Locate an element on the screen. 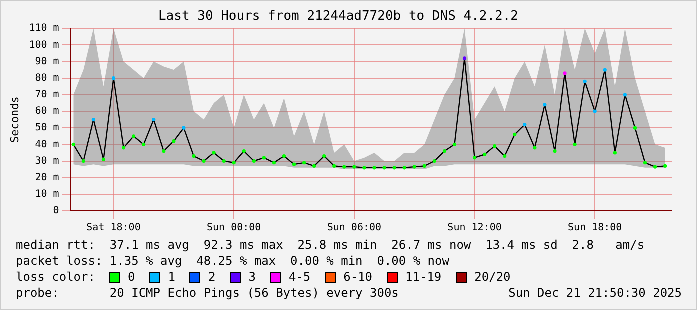 The height and width of the screenshot is (310, 697). y-tick-label: 70 m is located at coordinates (47, 95).